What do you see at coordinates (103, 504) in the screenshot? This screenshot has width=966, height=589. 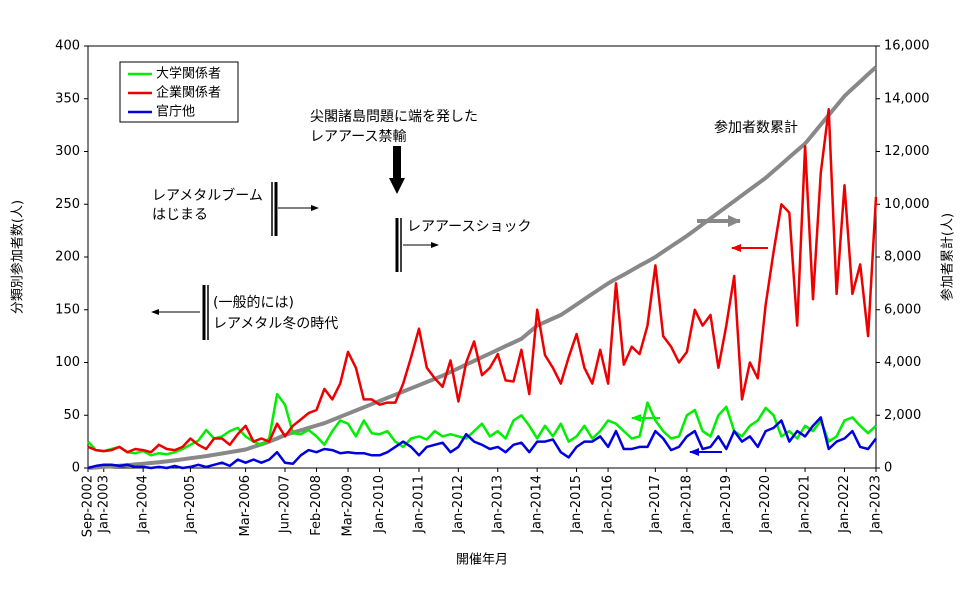 I see `x-tick-label: Jan-2003` at bounding box center [103, 504].